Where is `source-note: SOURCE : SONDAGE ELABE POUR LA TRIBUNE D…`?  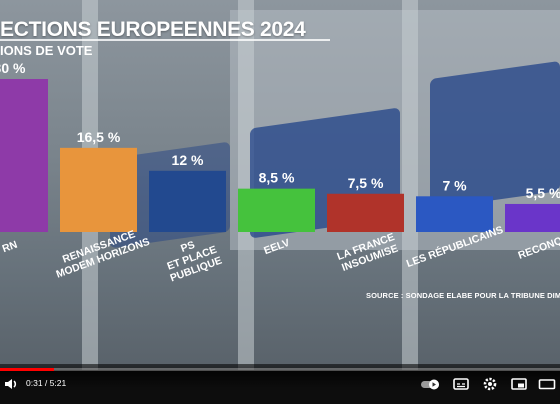
source-note: SOURCE : SONDAGE ELABE POUR LA TRIBUNE D… is located at coordinates (463, 295).